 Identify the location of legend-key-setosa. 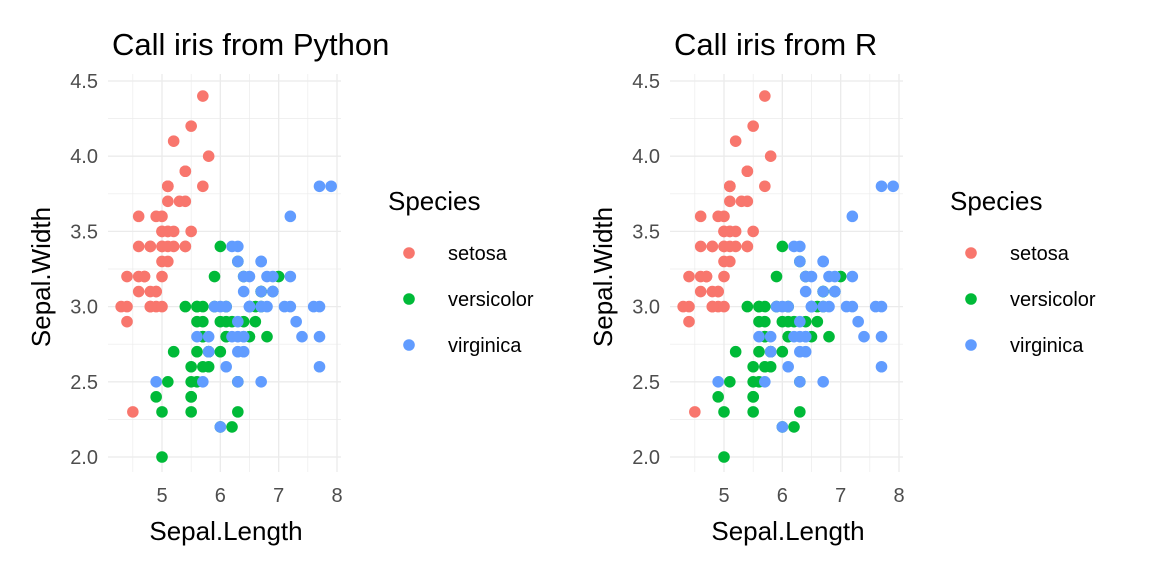
(409, 253).